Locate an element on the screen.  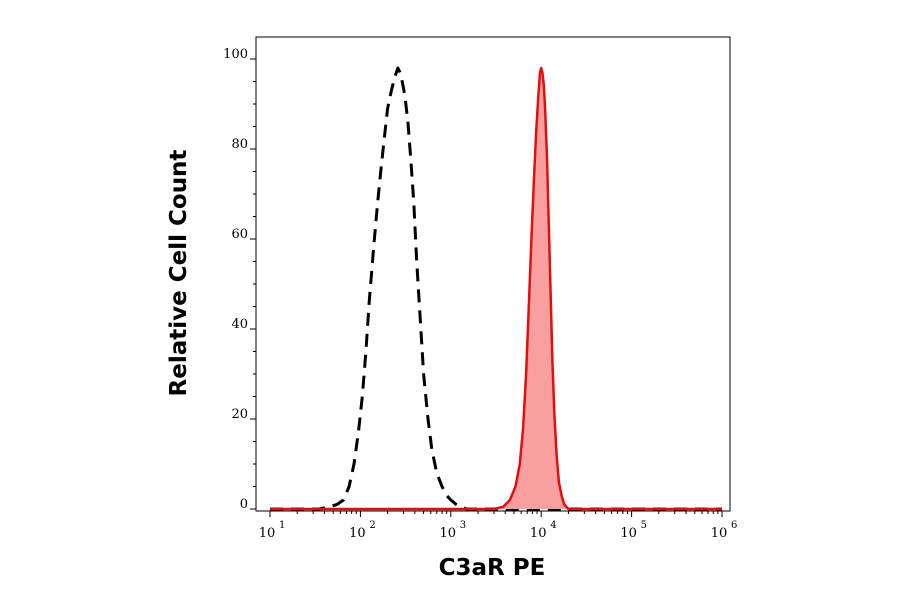
x-tick-exponent: 5 is located at coordinates (644, 525).